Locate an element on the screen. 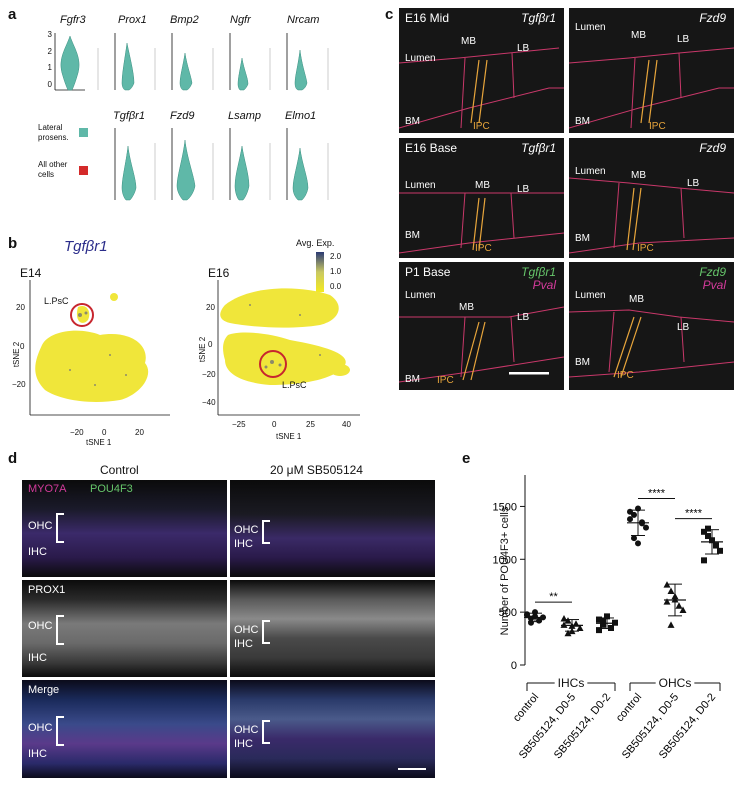  violin-gene-label: Nrcam is located at coordinates (303, 20).